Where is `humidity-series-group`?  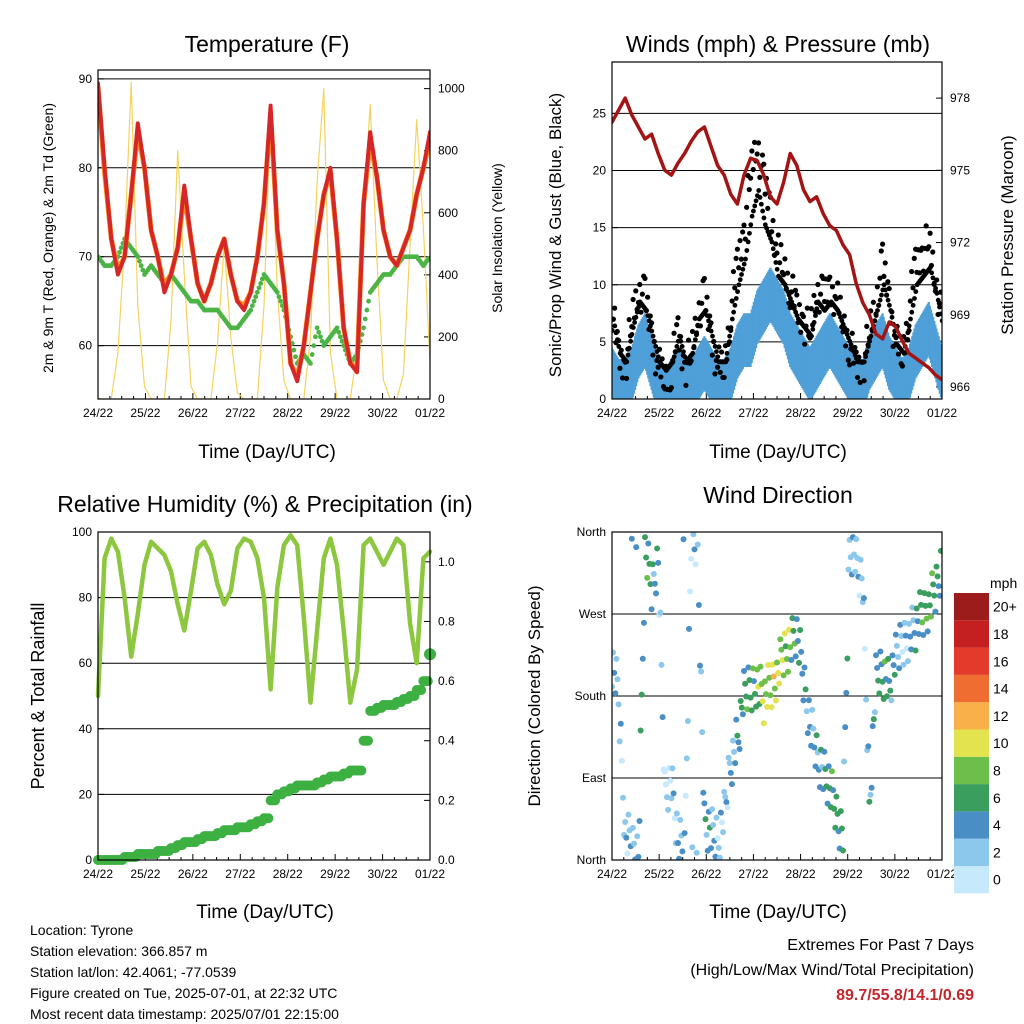 humidity-series-group is located at coordinates (264, 699).